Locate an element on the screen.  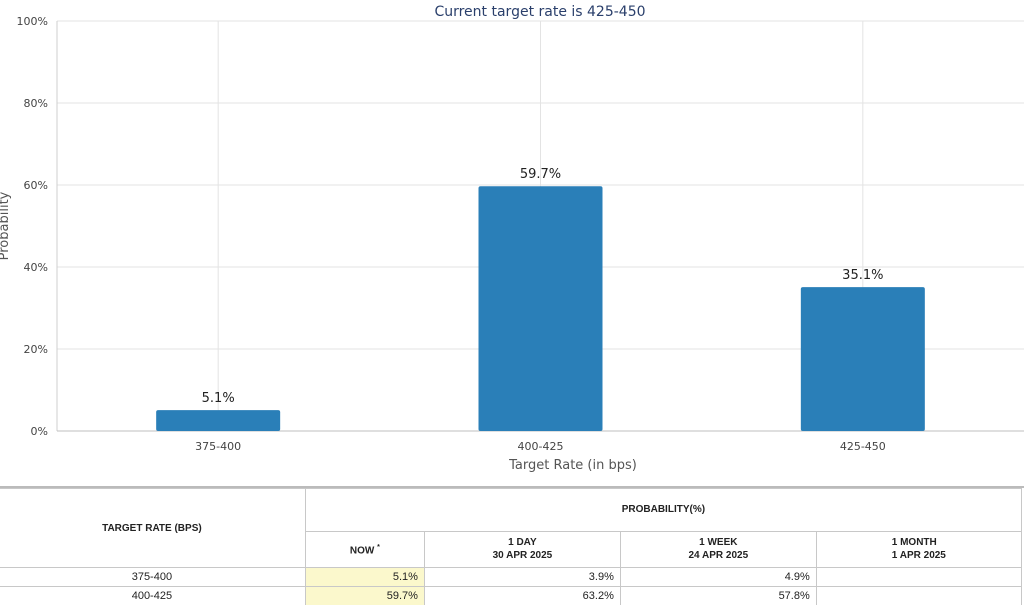
row-rate-375-400: 375-400 is located at coordinates (152, 577).